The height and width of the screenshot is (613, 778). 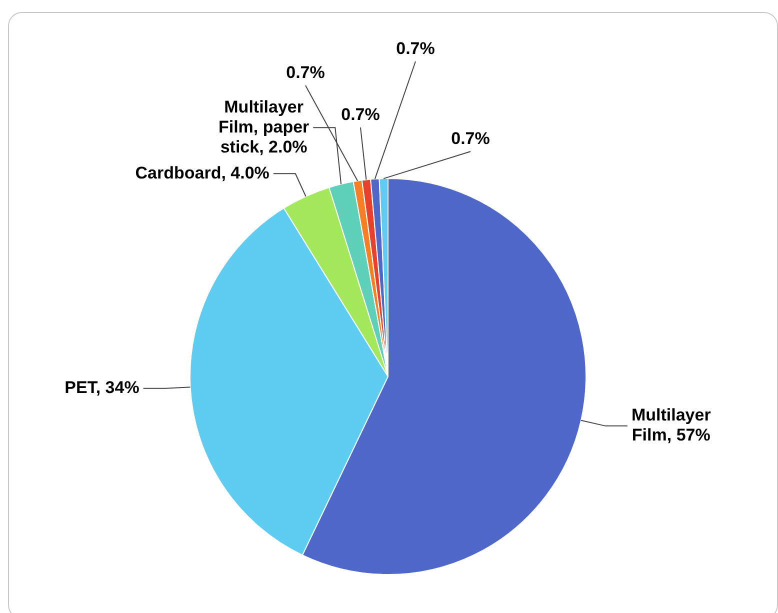 I want to click on slice-label: PET, 34%, so click(x=102, y=388).